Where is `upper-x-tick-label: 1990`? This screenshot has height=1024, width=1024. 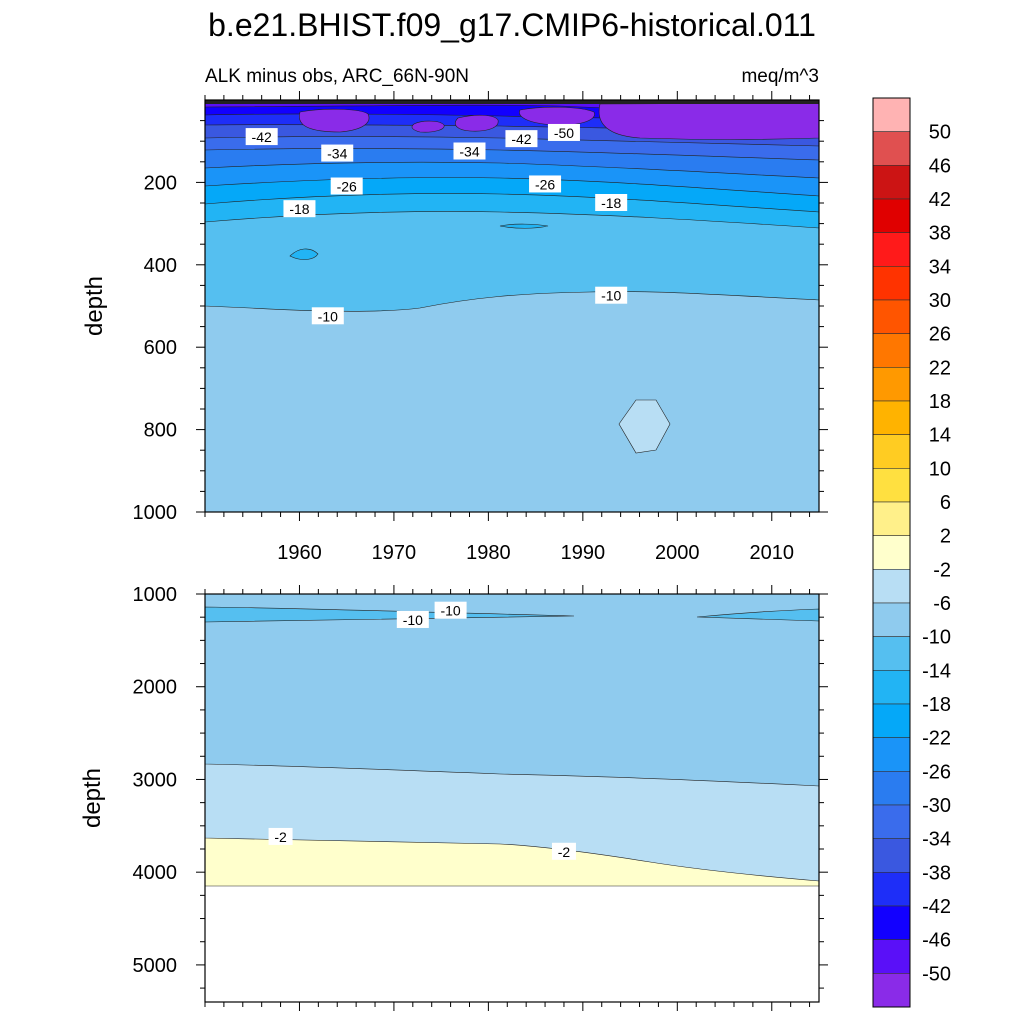
upper-x-tick-label: 1990 is located at coordinates (583, 553).